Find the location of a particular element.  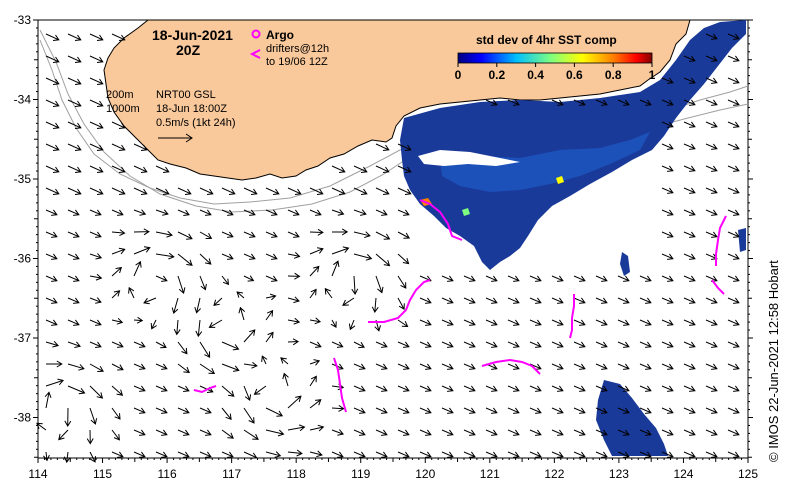

colorbar-title: std dev of 4hr SST comp is located at coordinates (546, 40).